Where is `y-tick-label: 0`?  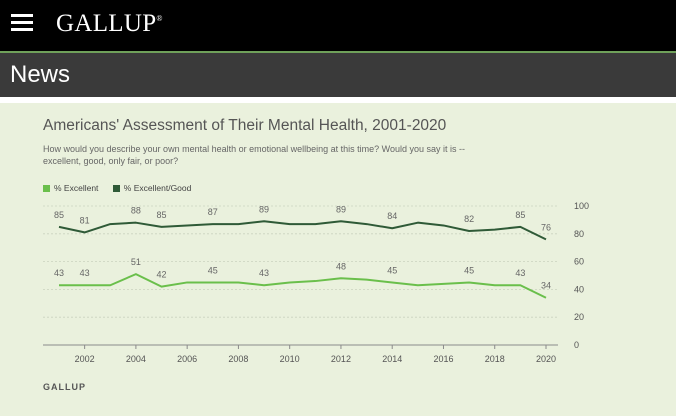 y-tick-label: 0 is located at coordinates (576, 345).